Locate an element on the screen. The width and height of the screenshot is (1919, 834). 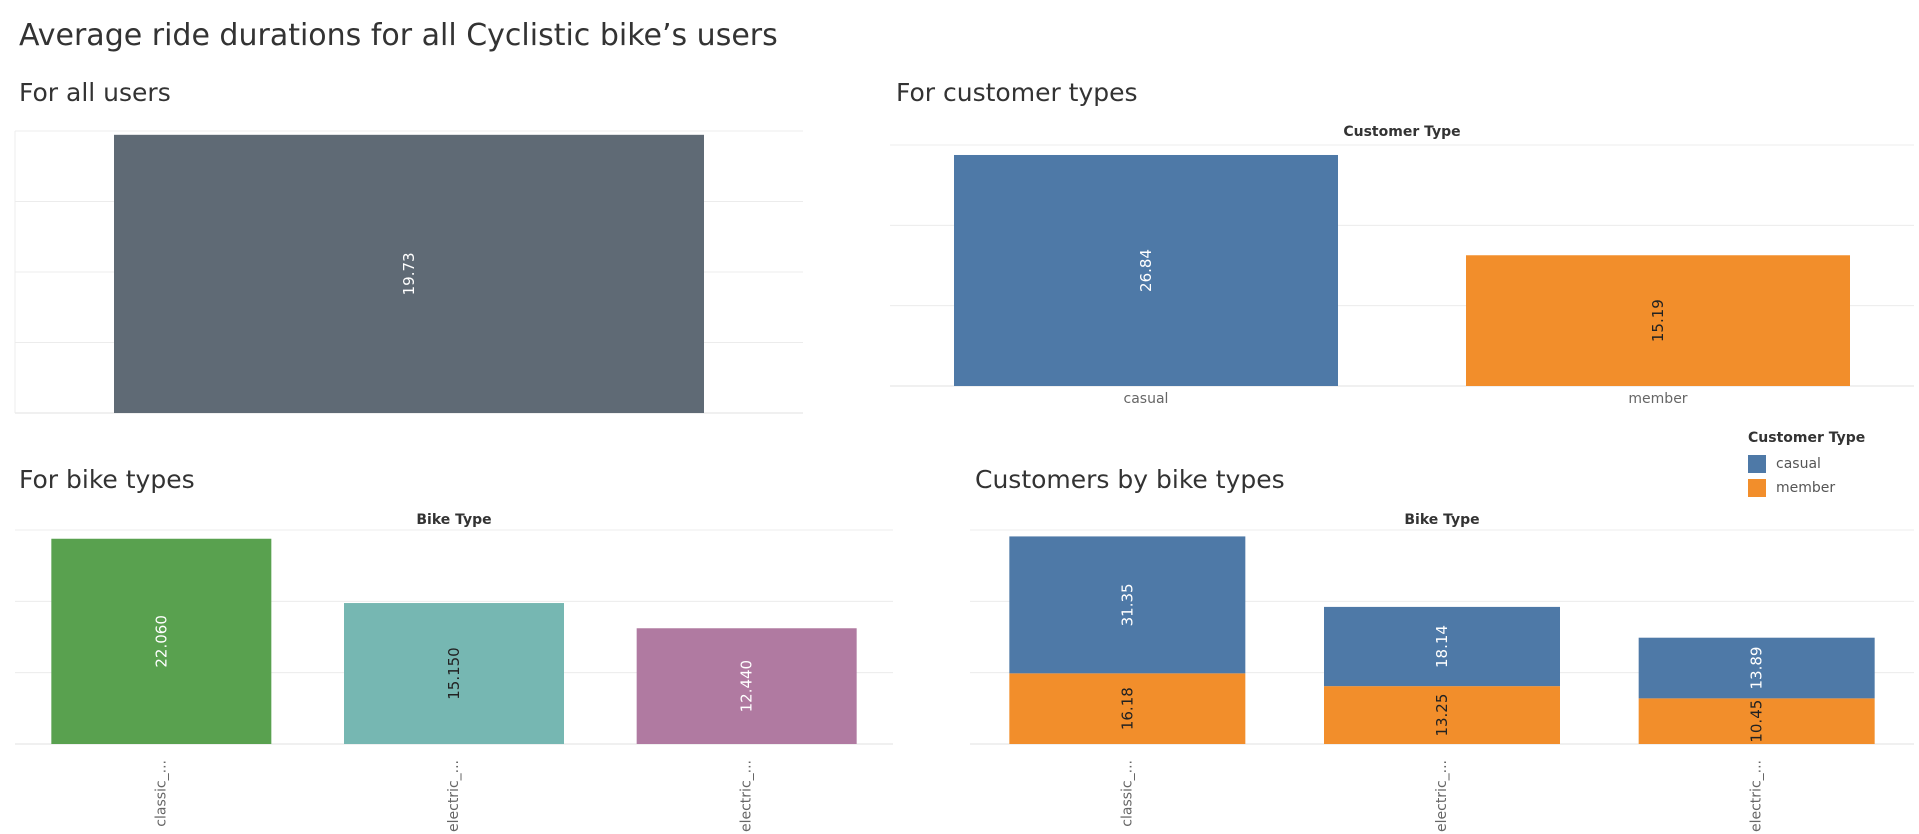
legend-swatch-member is located at coordinates (1757, 488).